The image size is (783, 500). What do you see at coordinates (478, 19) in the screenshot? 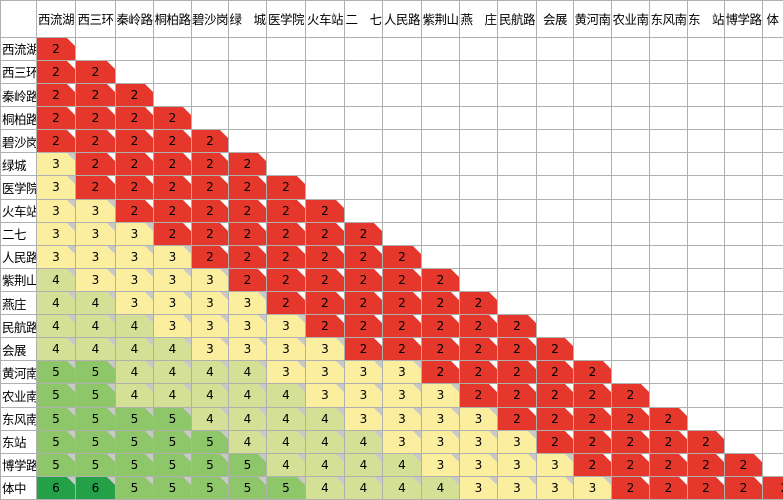
I see `column-header: 燕 庄` at bounding box center [478, 19].